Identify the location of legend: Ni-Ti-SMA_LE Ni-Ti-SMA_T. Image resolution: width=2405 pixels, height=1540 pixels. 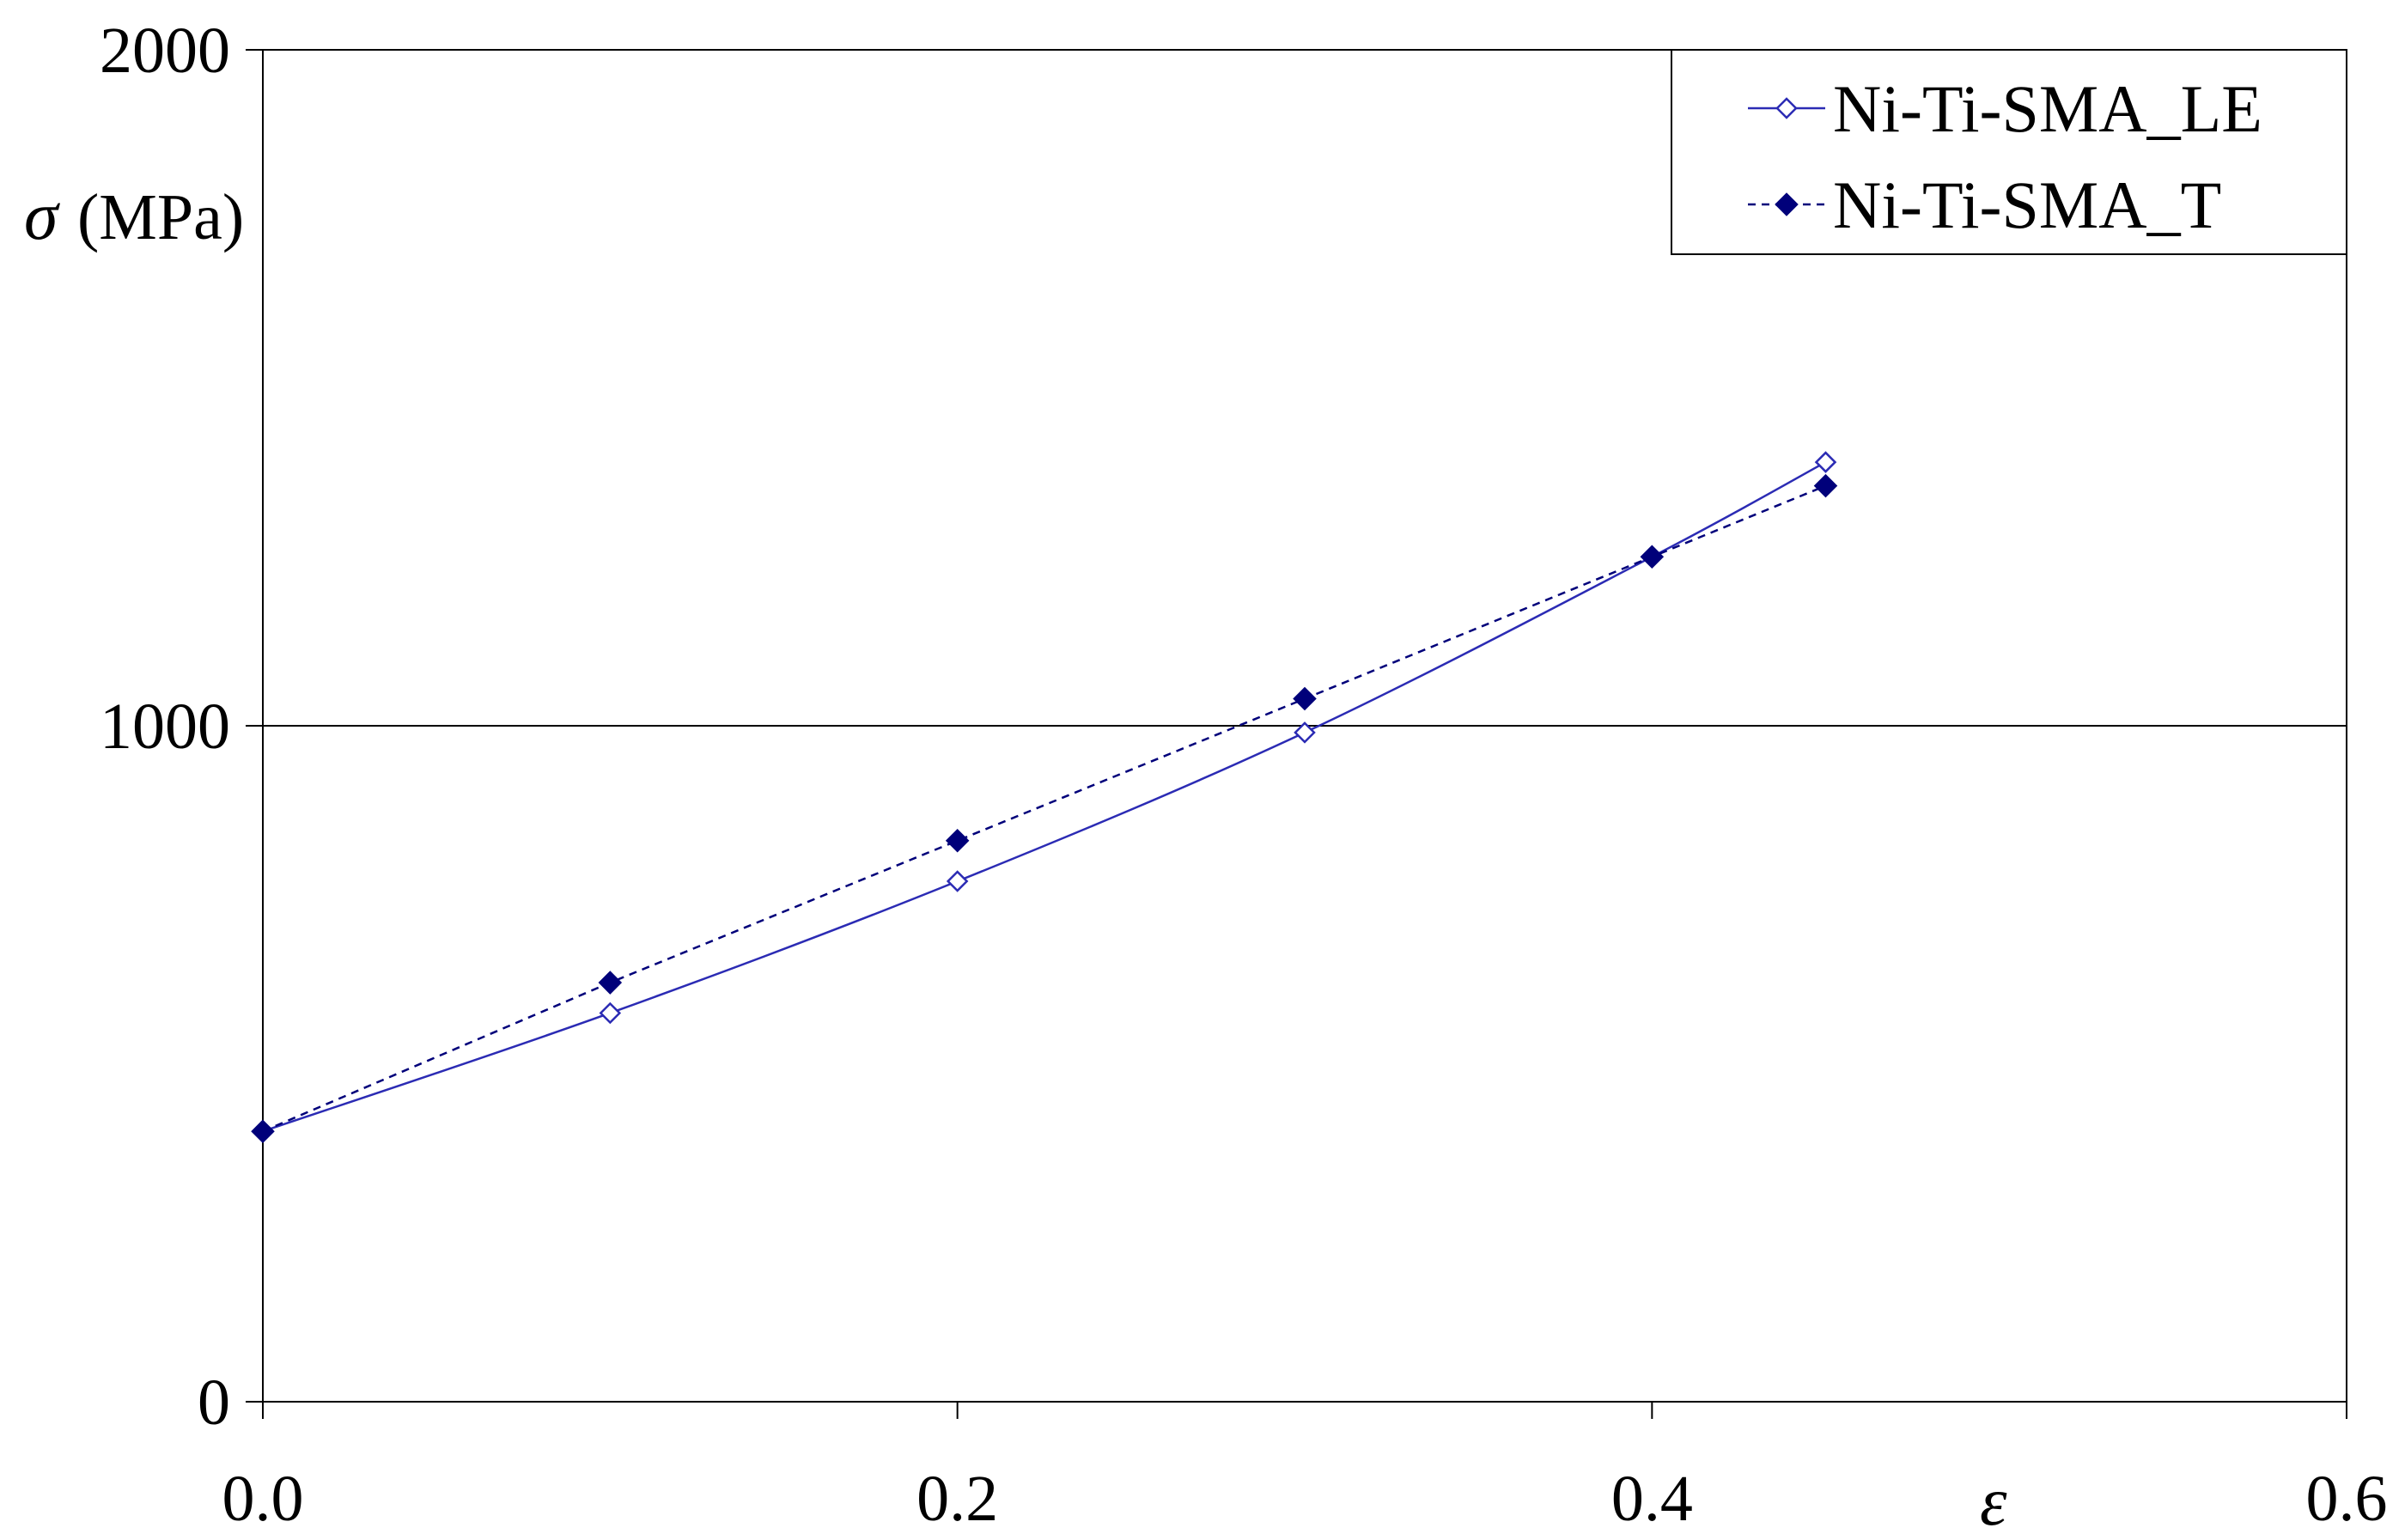
(2009, 152).